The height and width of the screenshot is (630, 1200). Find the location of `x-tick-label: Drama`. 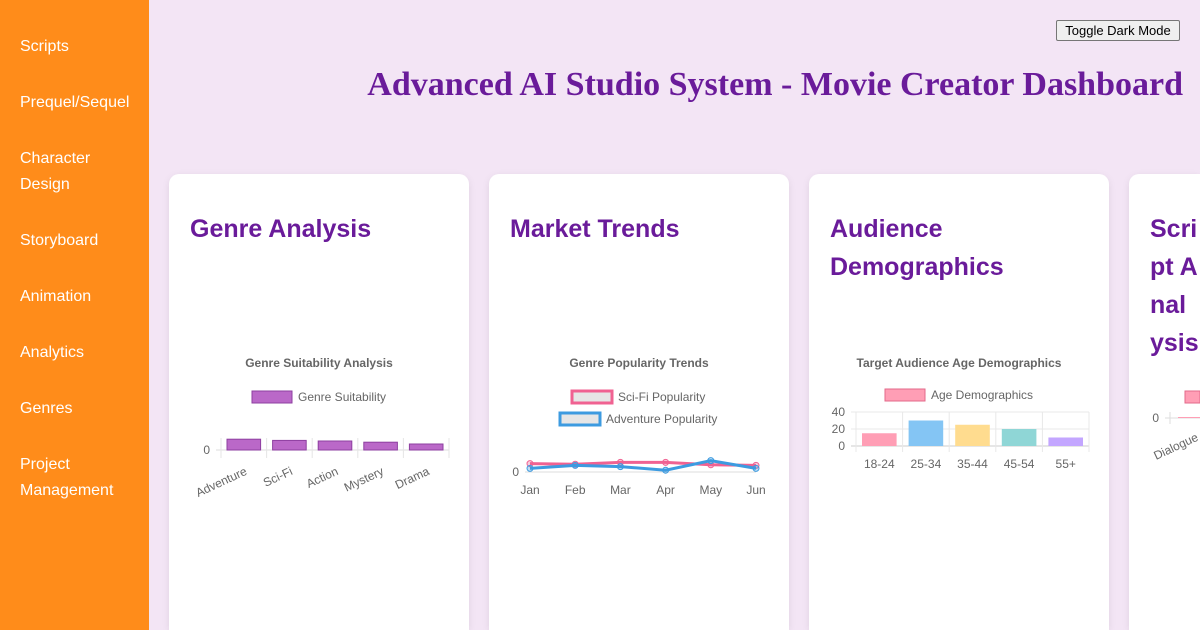

x-tick-label: Drama is located at coordinates (412, 478).